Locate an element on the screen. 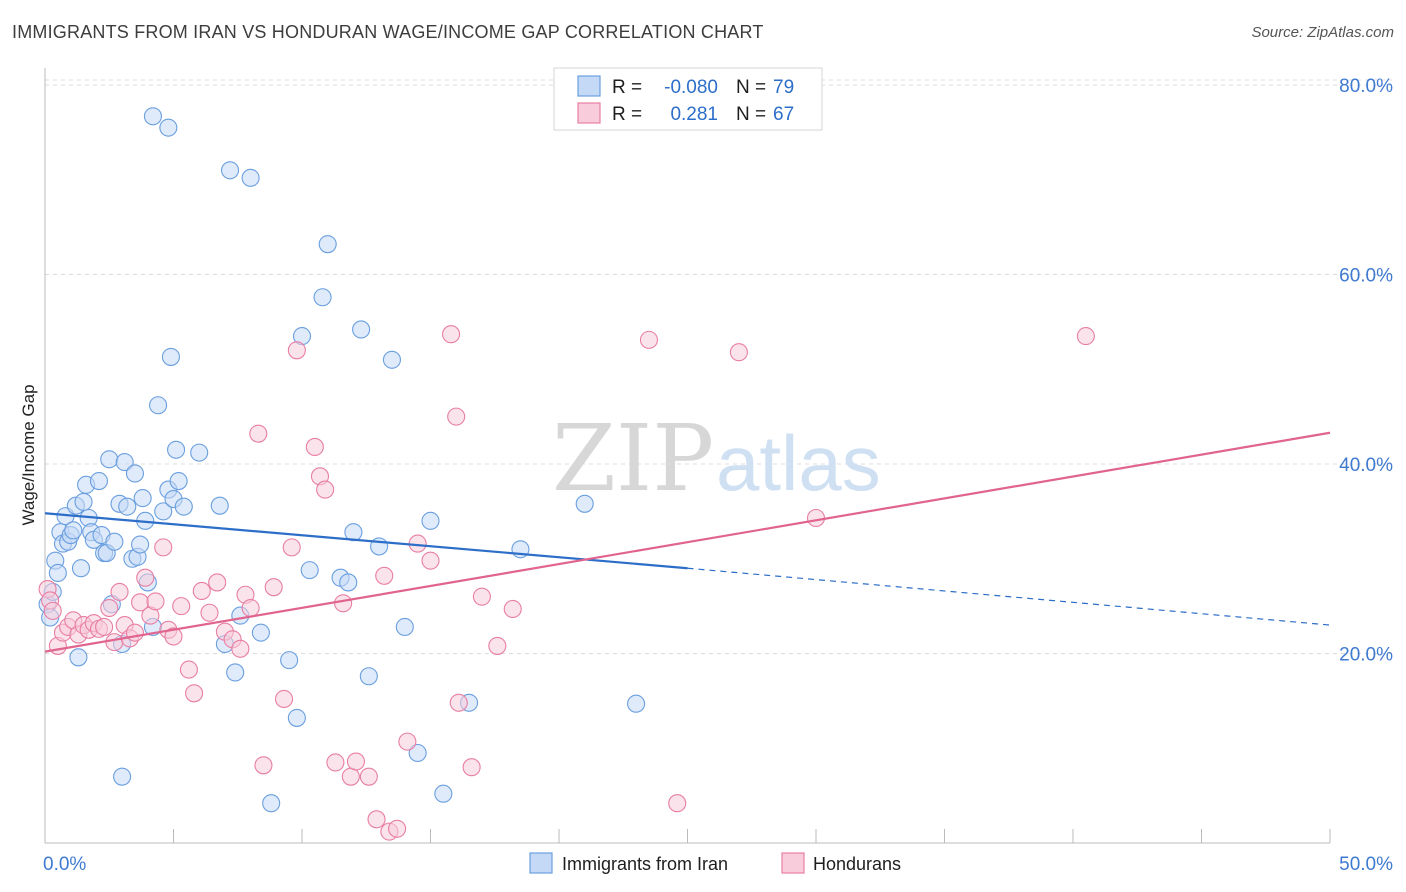  legend-n-value-1: 79 is located at coordinates (783, 87).